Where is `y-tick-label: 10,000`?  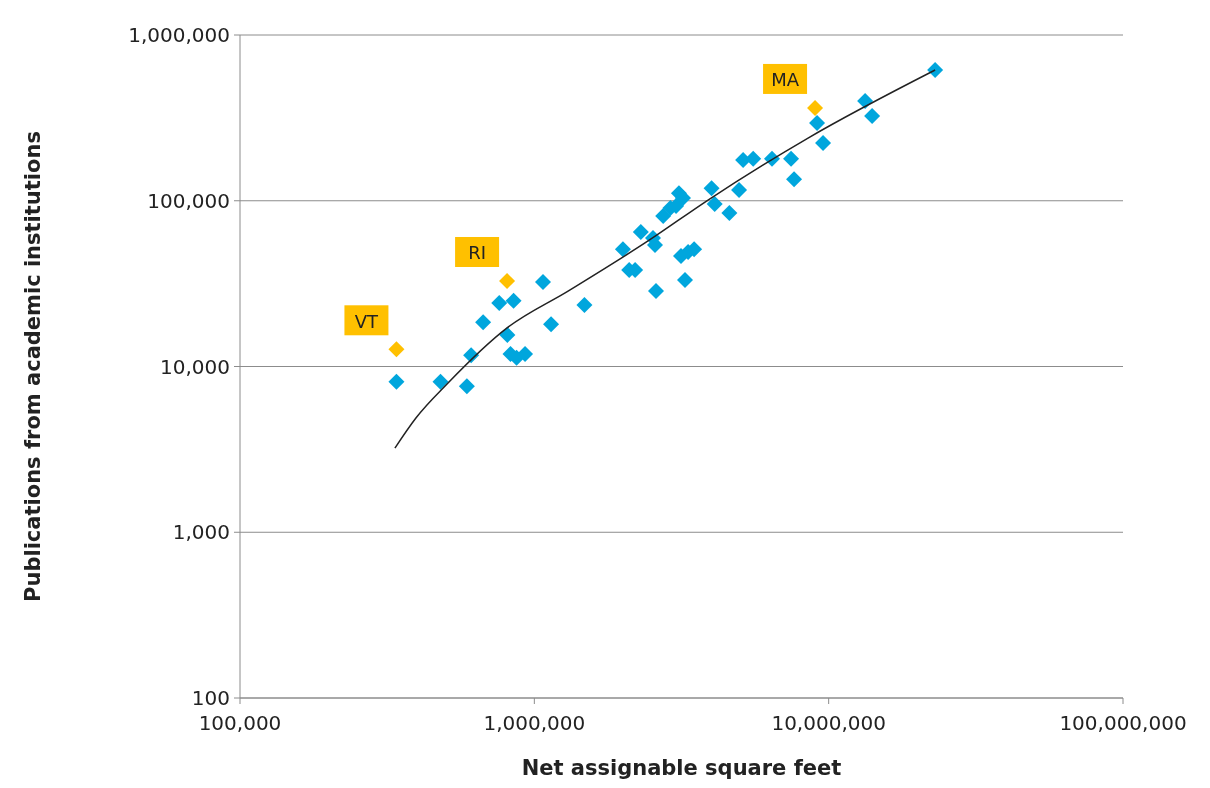
y-tick-label: 10,000 is located at coordinates (195, 366).